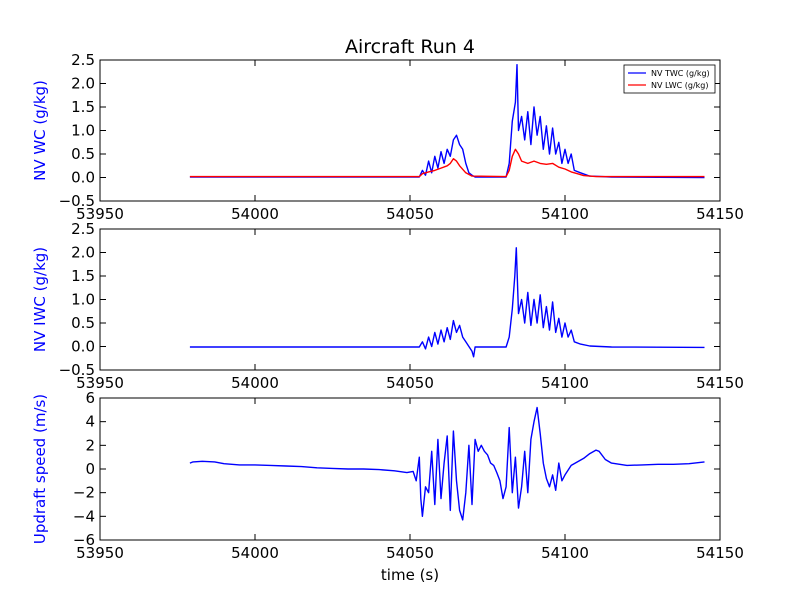 The width and height of the screenshot is (800, 600). I want to click on legend-box, so click(669, 79).